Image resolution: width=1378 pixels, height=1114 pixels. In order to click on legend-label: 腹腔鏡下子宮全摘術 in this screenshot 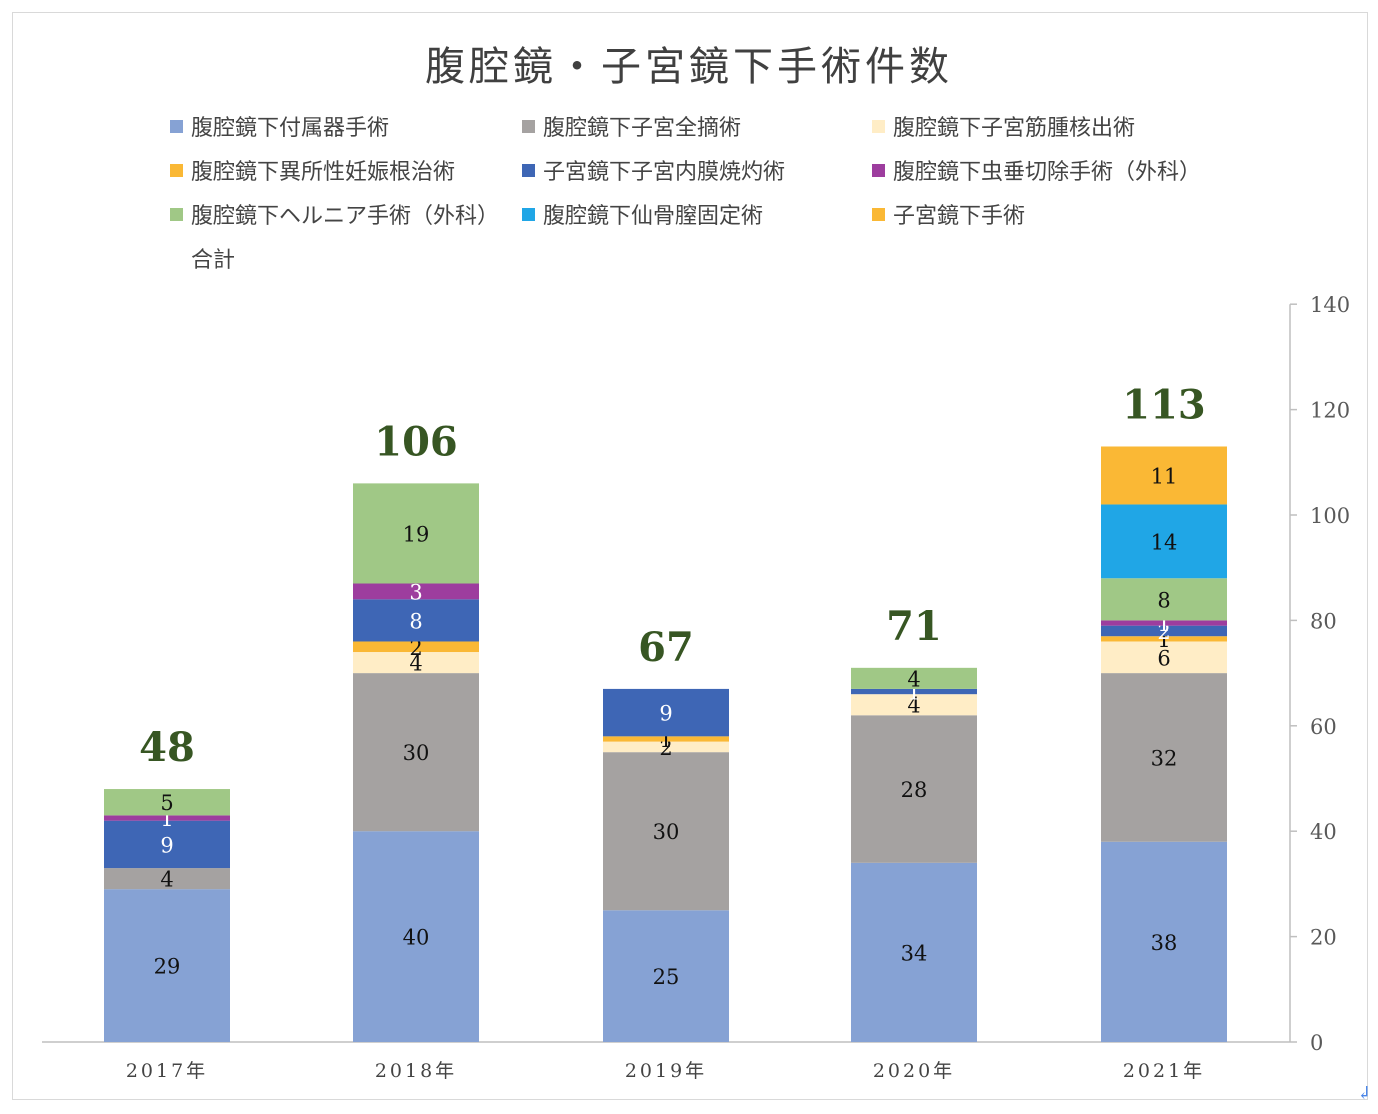, I will do `click(642, 128)`.